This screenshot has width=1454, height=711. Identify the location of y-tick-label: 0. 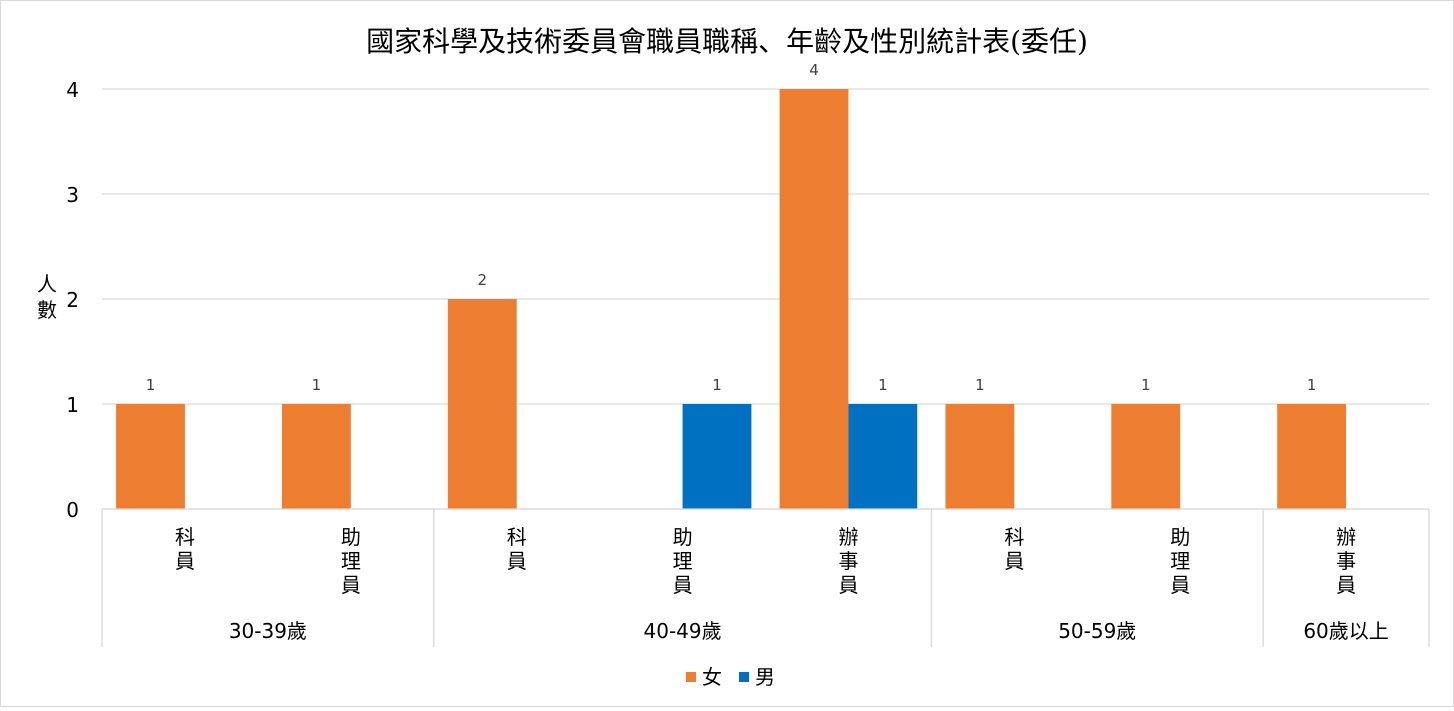
(72, 510).